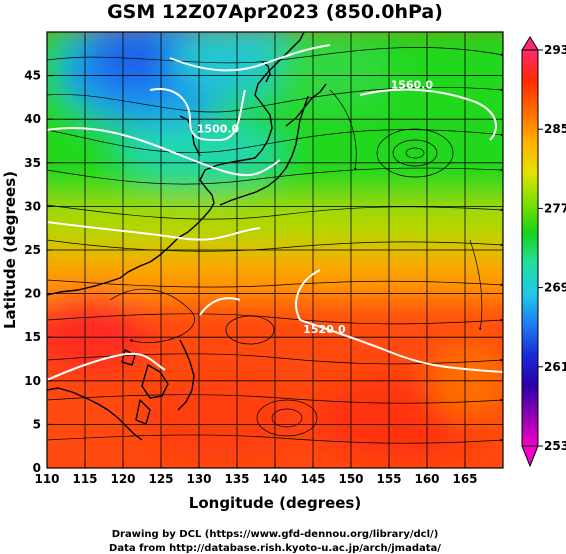 This screenshot has height=554, width=566. What do you see at coordinates (32, 206) in the screenshot?
I see `y-tick-label: 30` at bounding box center [32, 206].